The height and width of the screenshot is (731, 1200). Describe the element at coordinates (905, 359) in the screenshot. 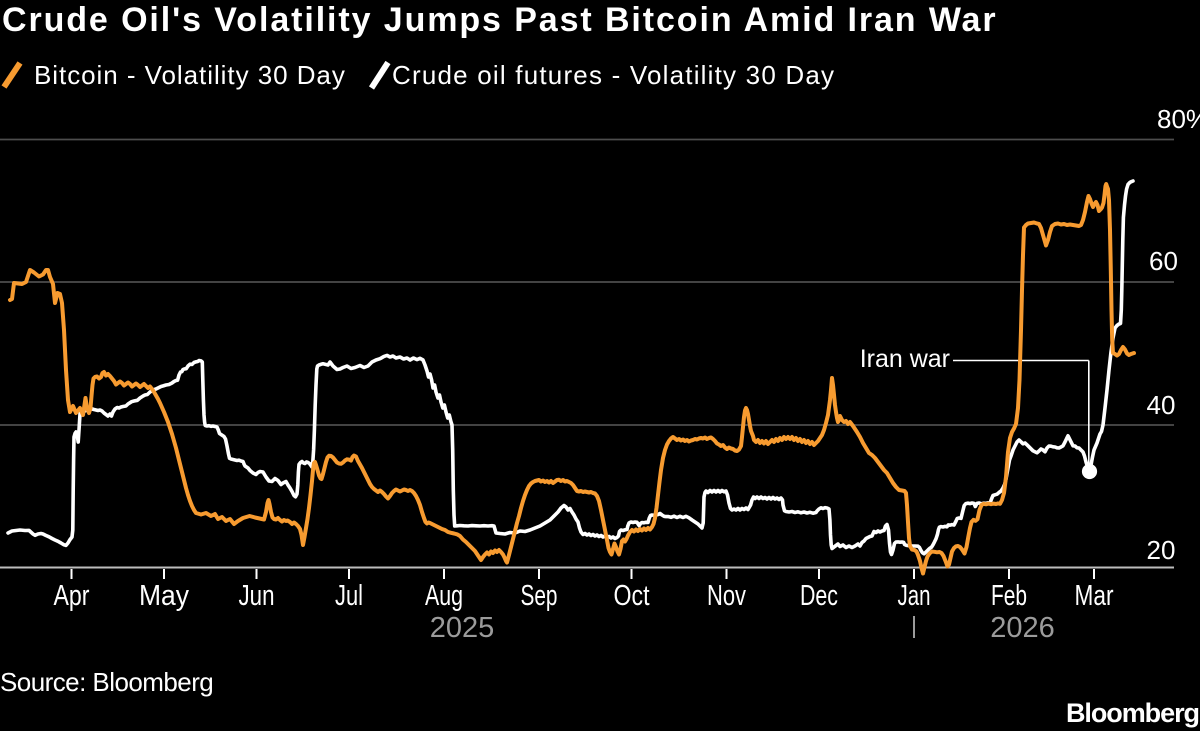

I see `svg-text: Iran war` at that location.